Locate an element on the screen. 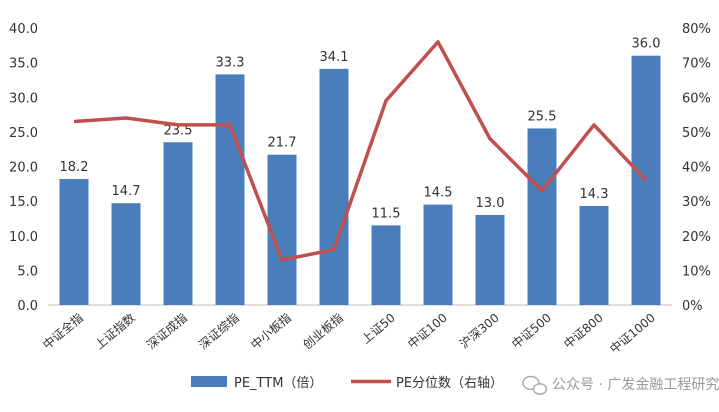 This screenshot has width=719, height=412. left-y-tick-label: 20.0 is located at coordinates (23, 168).